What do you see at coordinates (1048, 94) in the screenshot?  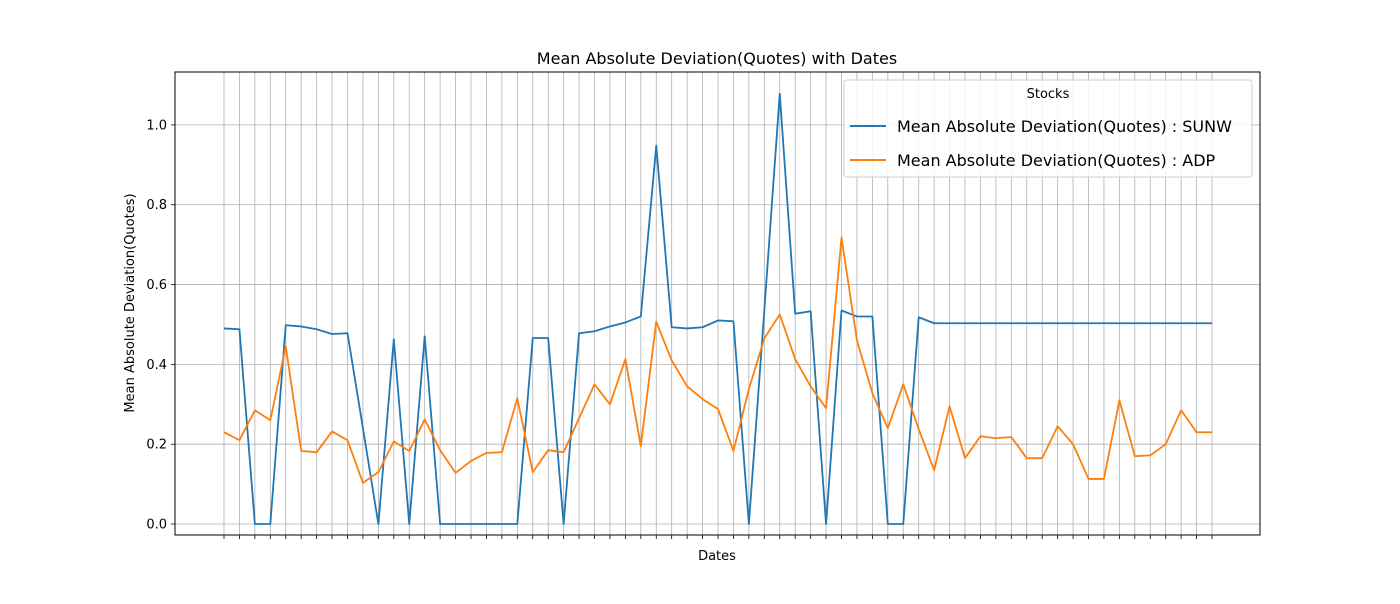 I see `legend-title: Stocks` at bounding box center [1048, 94].